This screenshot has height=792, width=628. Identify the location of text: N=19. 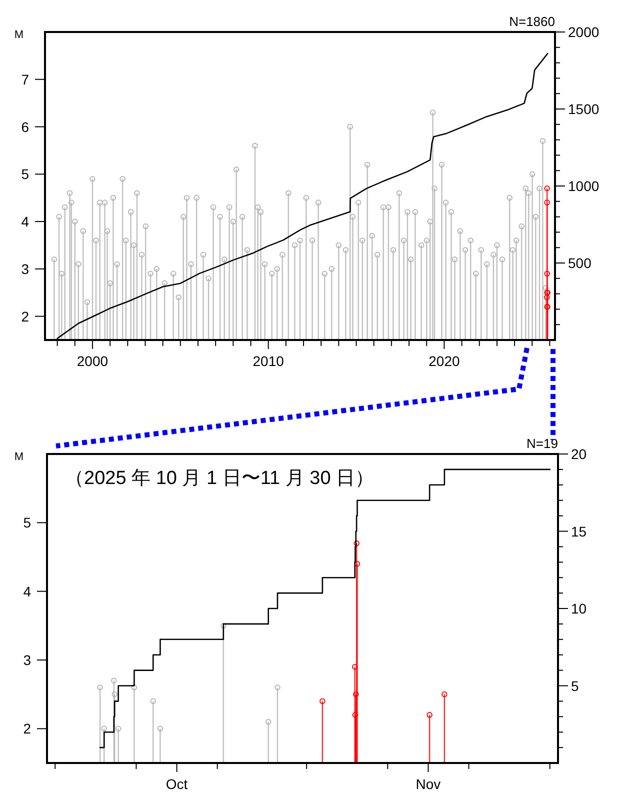
(542, 443).